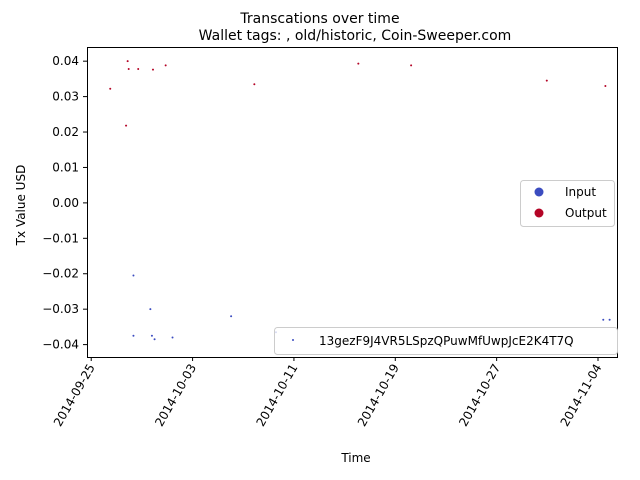 This screenshot has height=480, width=640. What do you see at coordinates (479, 395) in the screenshot?
I see `x-tick-label-4: 2014-10-27` at bounding box center [479, 395].